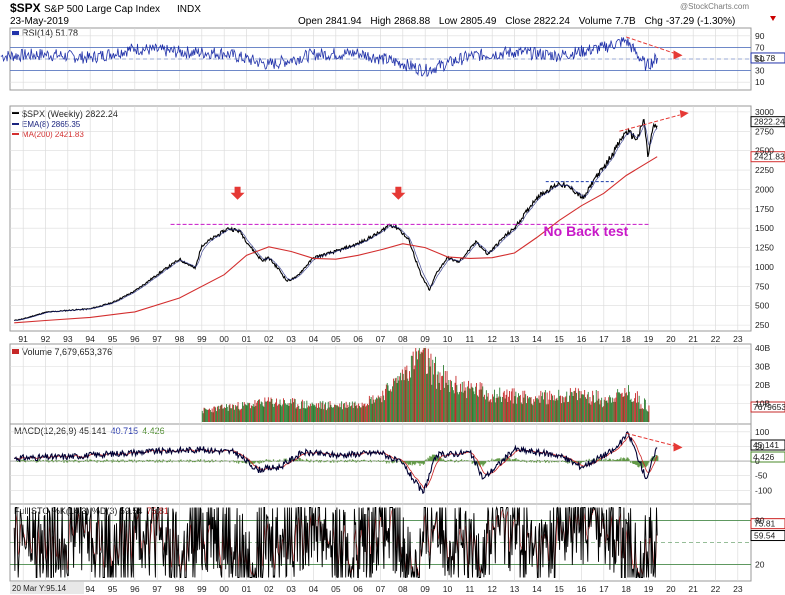 This screenshot has height=595, width=785. Describe the element at coordinates (684, 113) in the screenshot. I see `arrow-right-icon` at that location.